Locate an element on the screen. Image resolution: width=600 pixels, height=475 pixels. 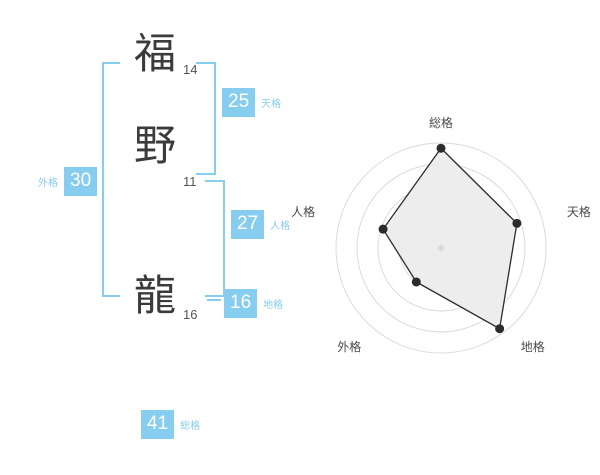
score-label-soukaku: 総格 is located at coordinates (190, 426).